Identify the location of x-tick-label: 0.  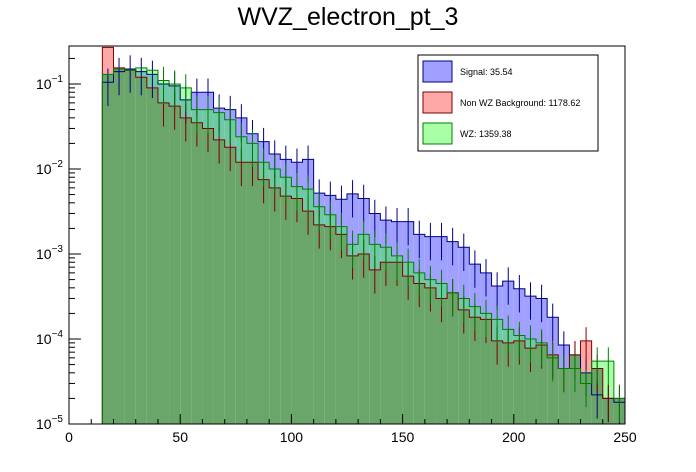
(69, 437).